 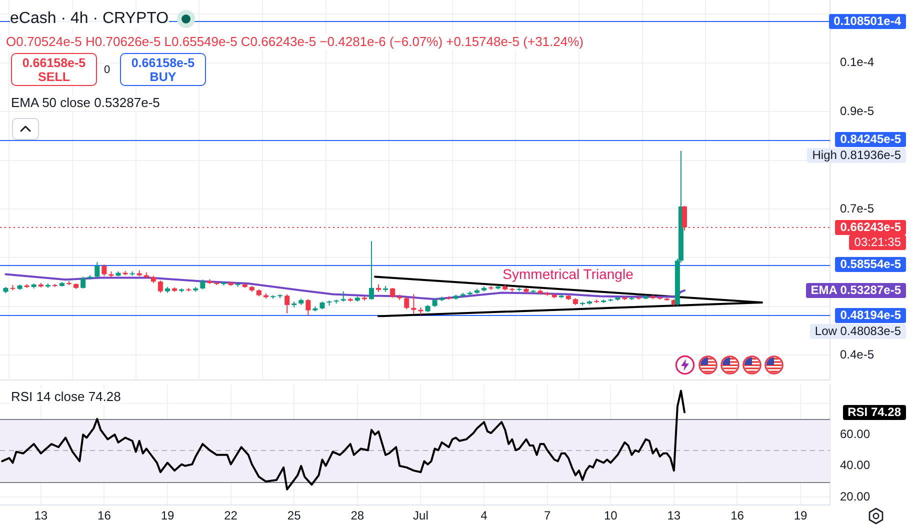 I want to click on ref-line-label: 0.84245e-5, so click(x=870, y=140).